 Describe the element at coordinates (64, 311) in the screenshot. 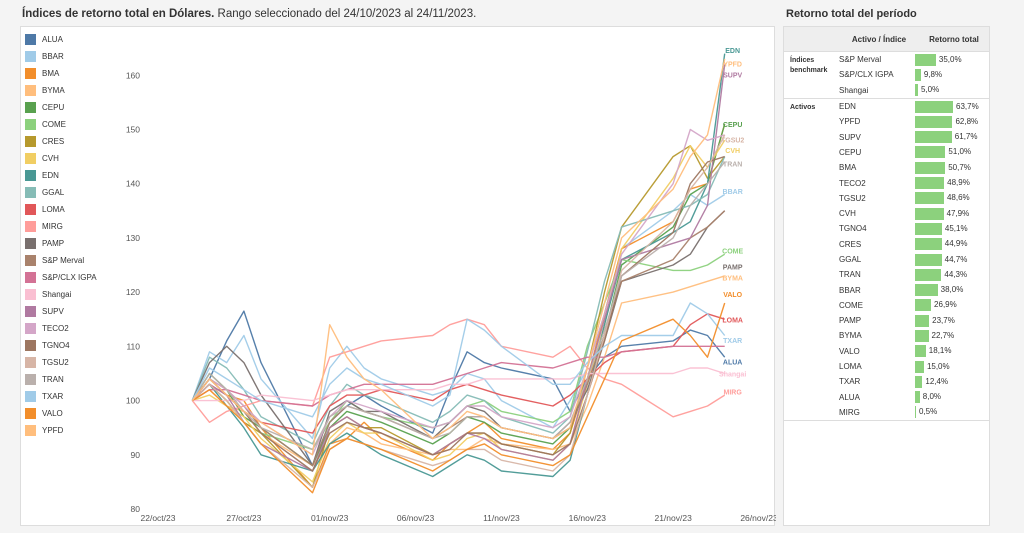

I see `legend-item: SUPV` at that location.